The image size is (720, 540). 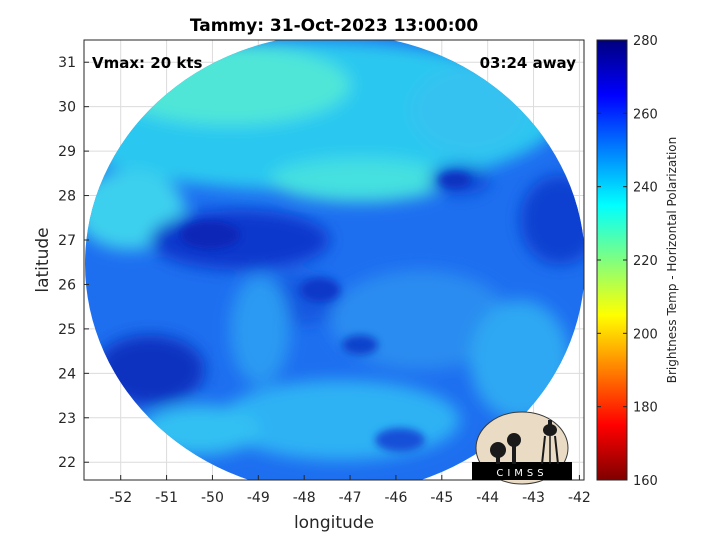 I want to click on x-tick-label: -46, so click(x=395, y=498).